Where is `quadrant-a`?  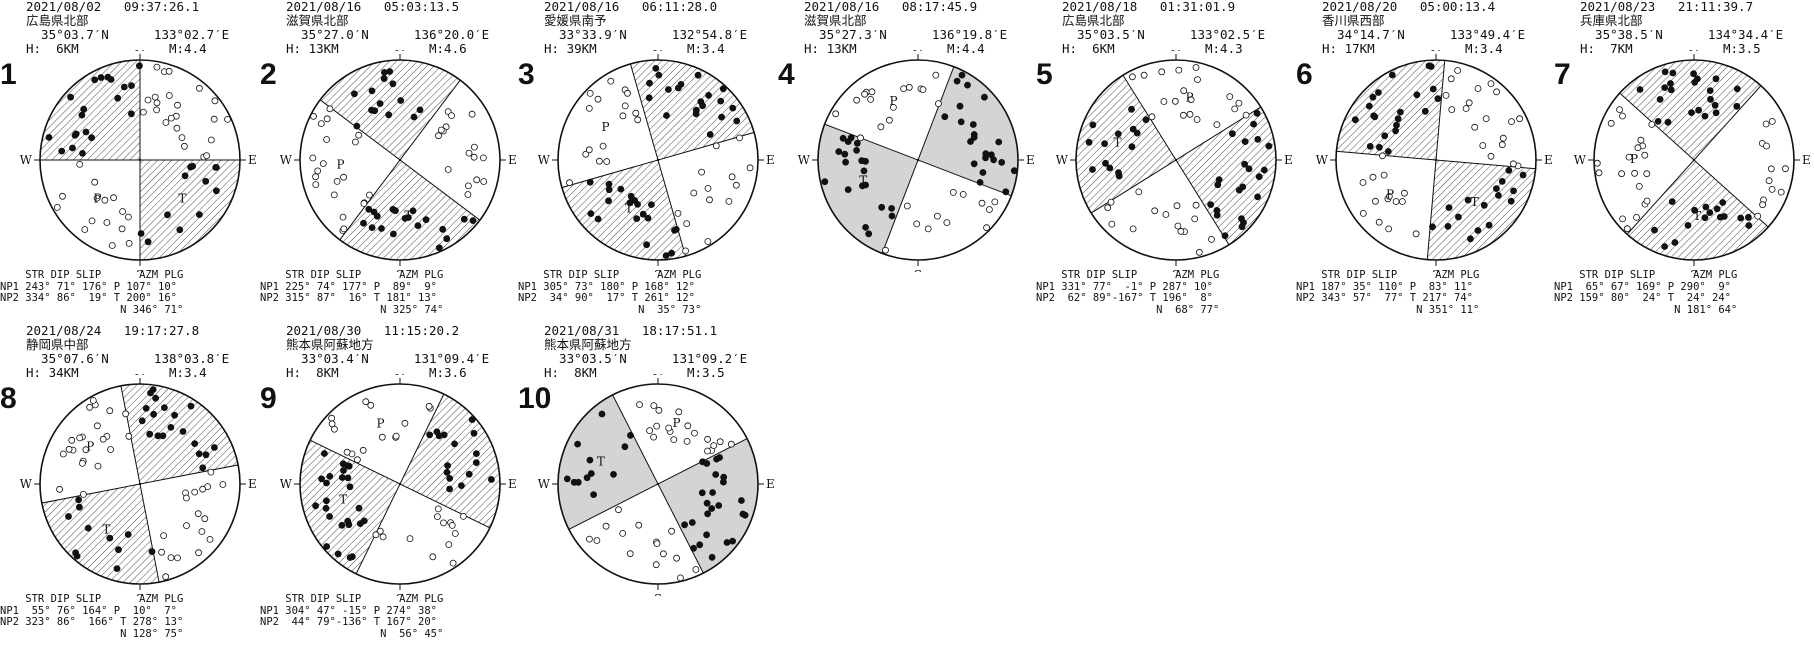 quadrant-a is located at coordinates (868, 184).